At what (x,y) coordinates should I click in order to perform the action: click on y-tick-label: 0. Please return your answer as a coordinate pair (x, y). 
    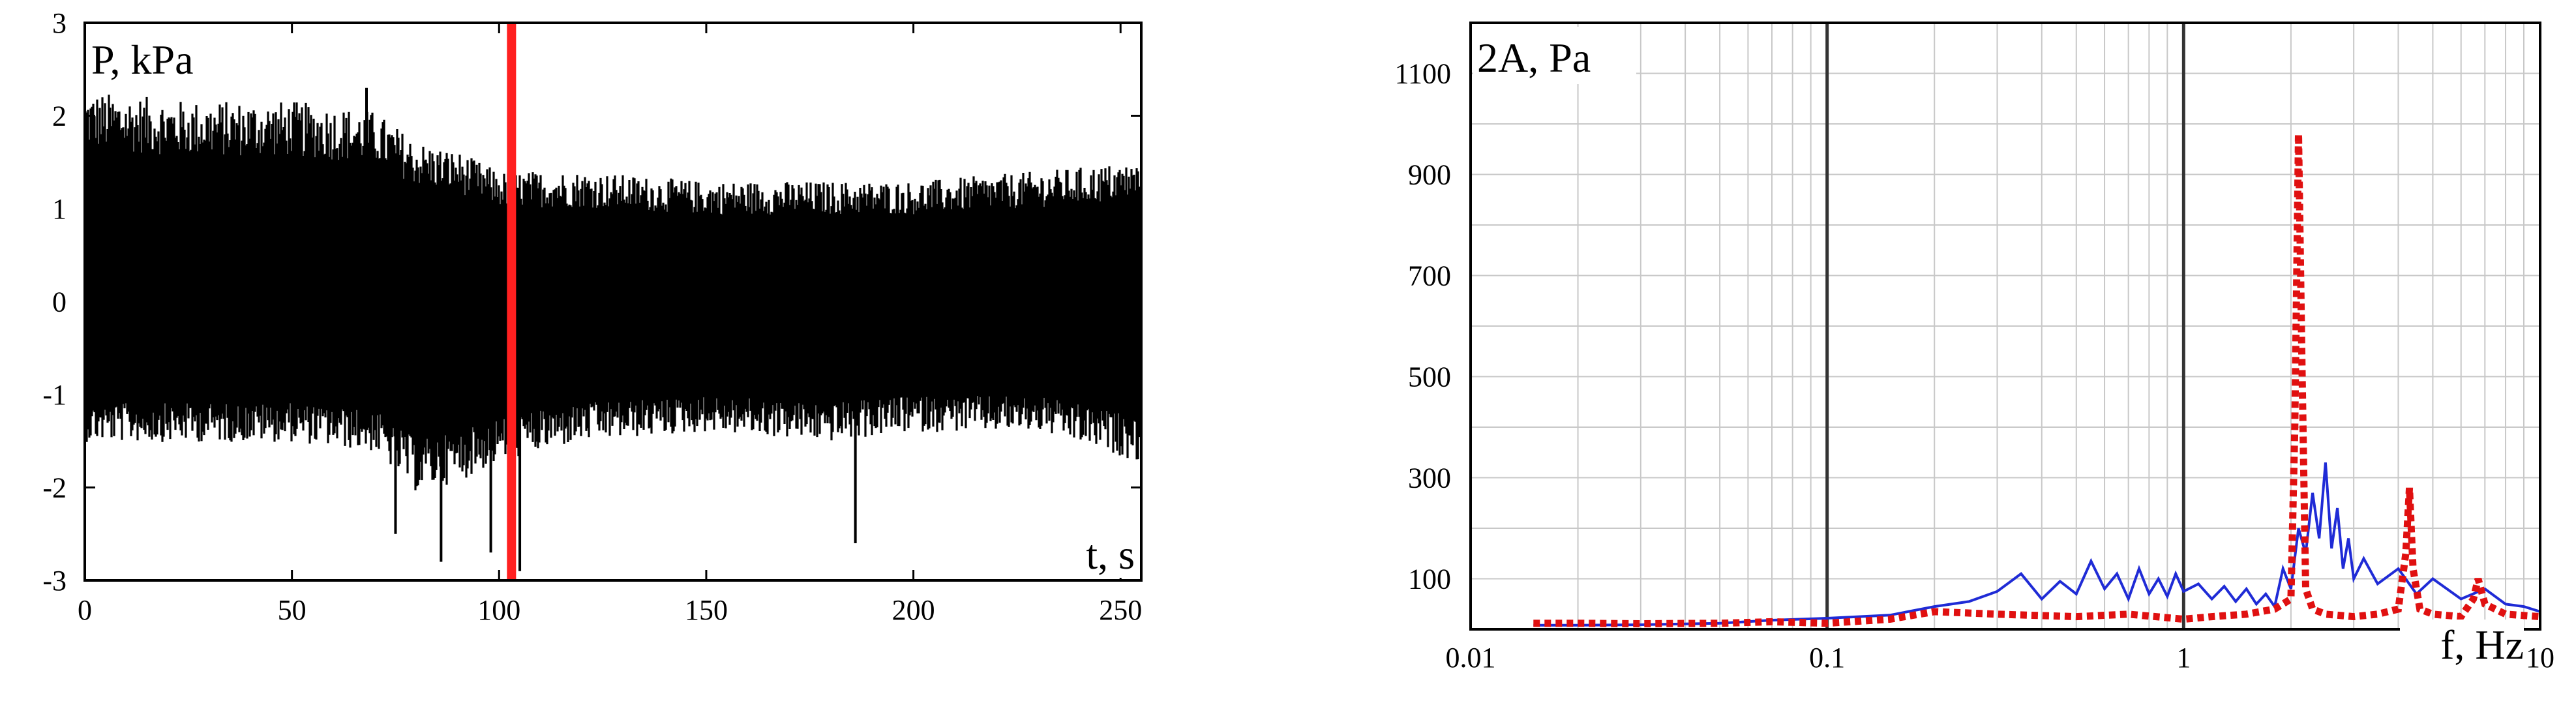
    Looking at the image, I should click on (59, 302).